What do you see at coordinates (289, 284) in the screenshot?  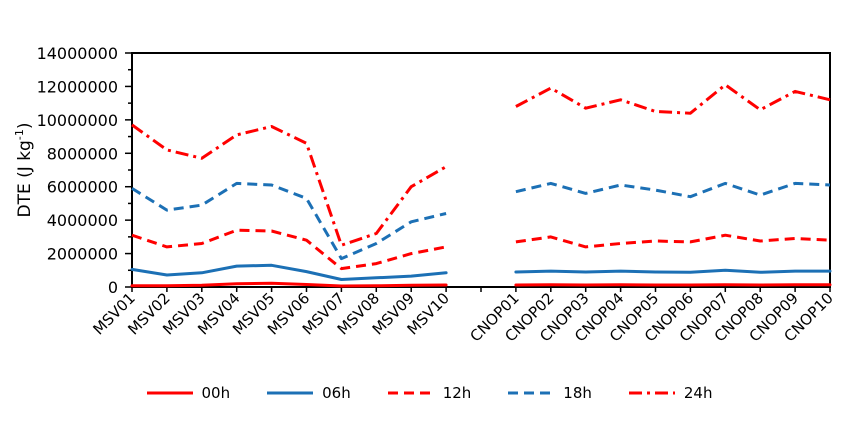 I see `series-line-00h` at bounding box center [289, 284].